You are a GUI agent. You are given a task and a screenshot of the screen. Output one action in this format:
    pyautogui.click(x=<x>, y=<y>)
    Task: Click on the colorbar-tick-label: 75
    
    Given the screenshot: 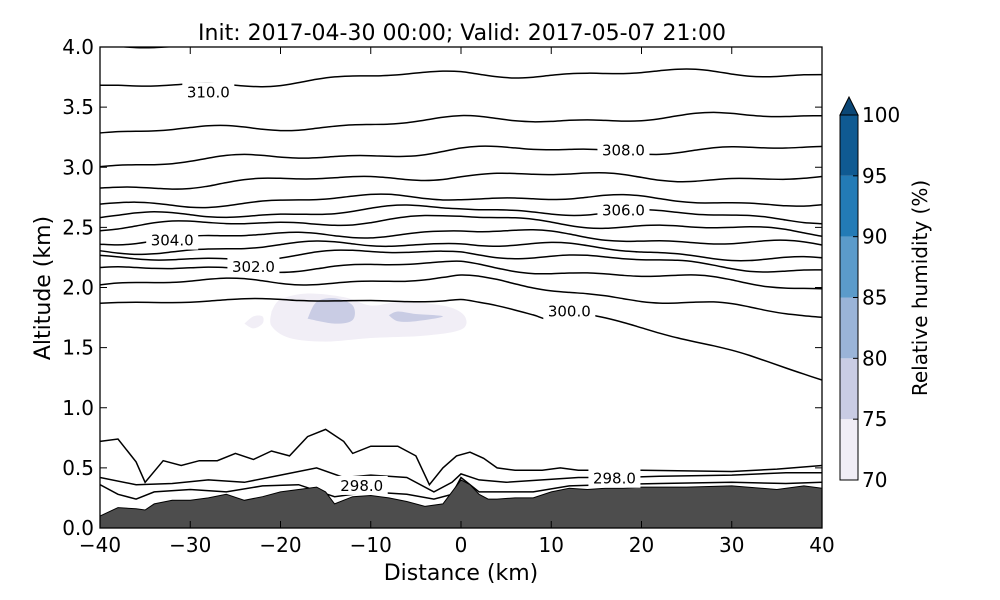 What is the action you would take?
    pyautogui.click(x=874, y=419)
    